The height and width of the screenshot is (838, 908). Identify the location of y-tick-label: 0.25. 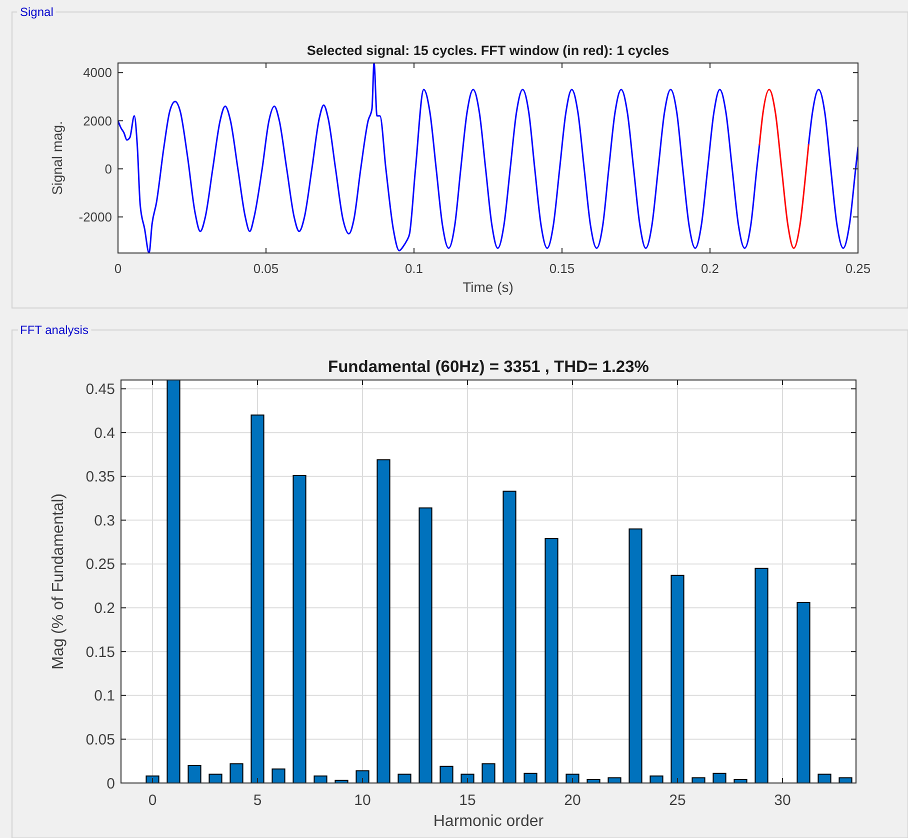
(100, 565).